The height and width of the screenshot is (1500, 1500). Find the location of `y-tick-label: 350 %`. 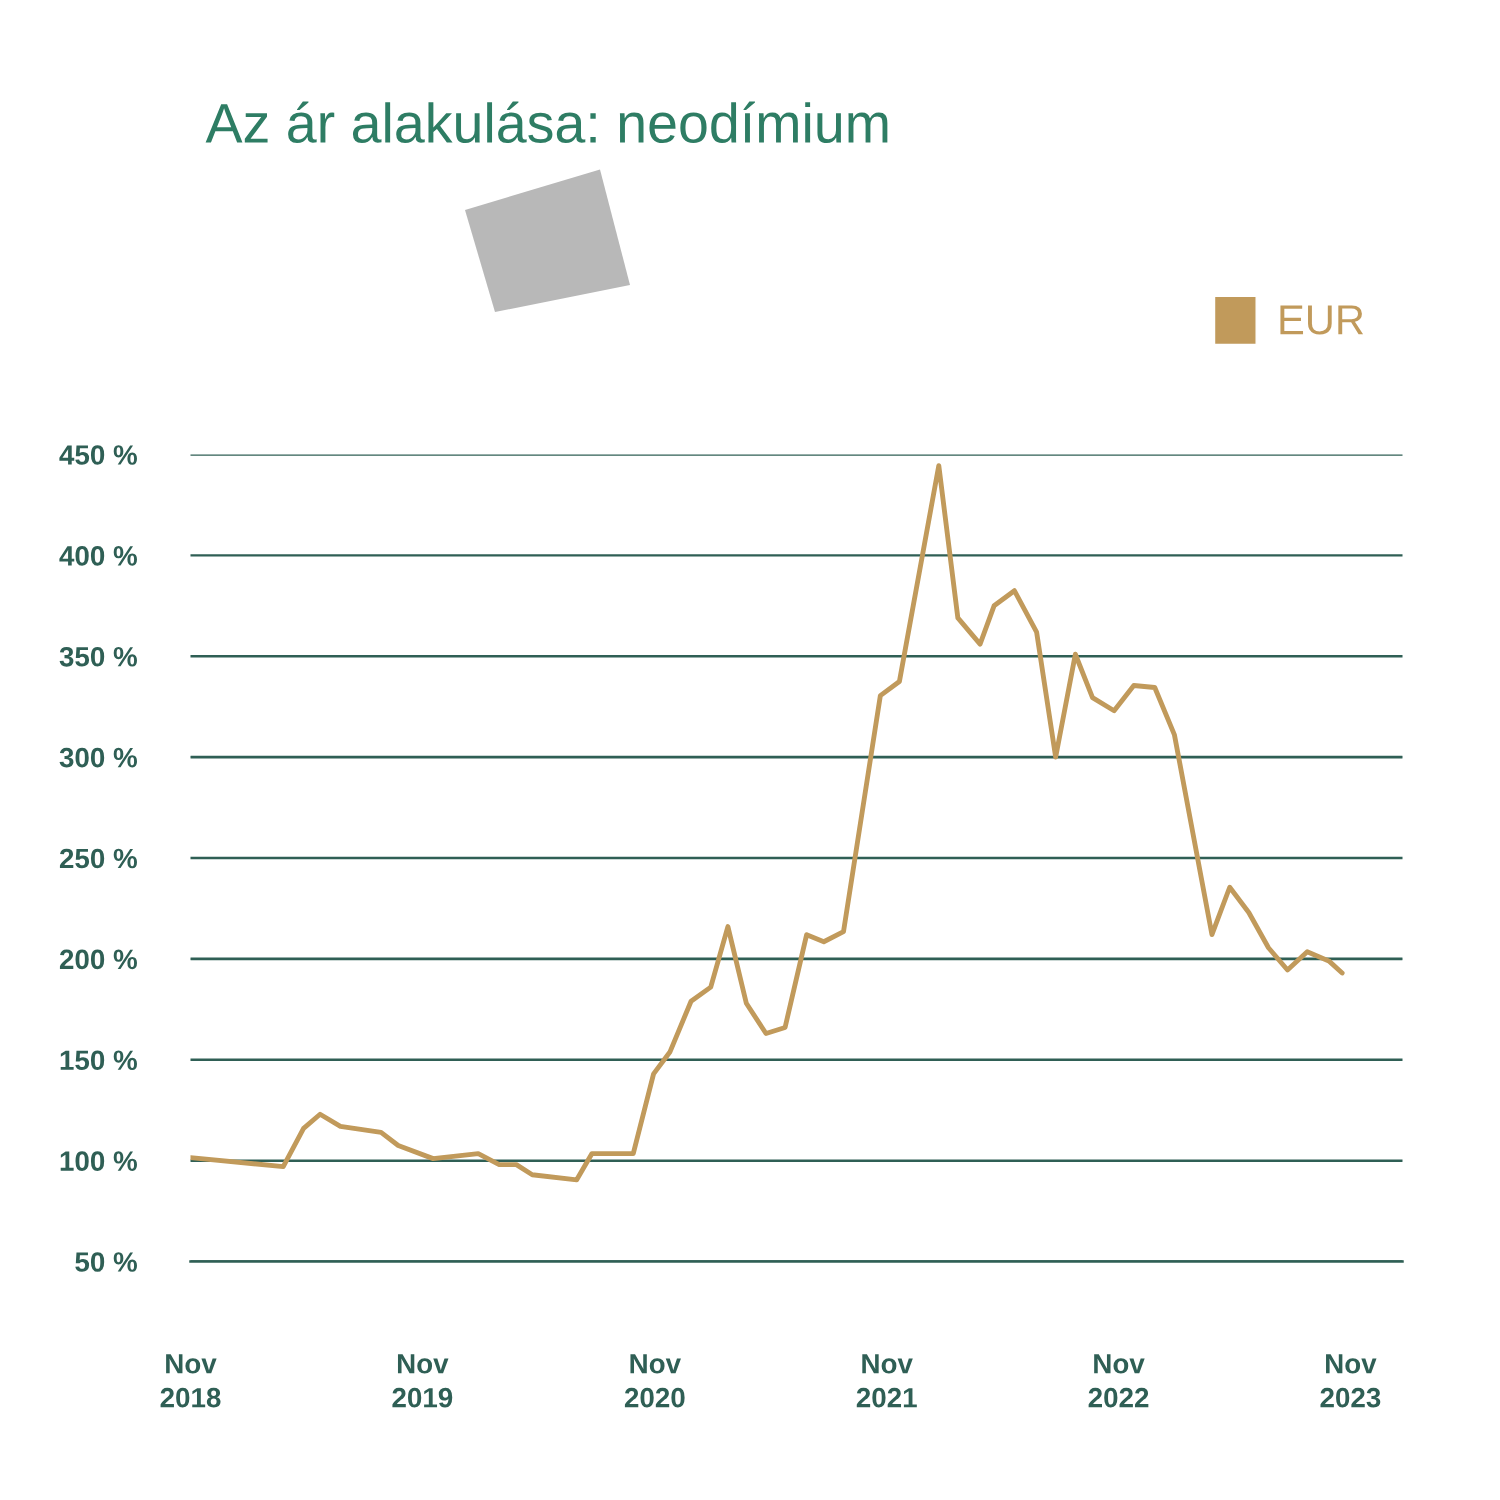

y-tick-label: 350 % is located at coordinates (98, 656).